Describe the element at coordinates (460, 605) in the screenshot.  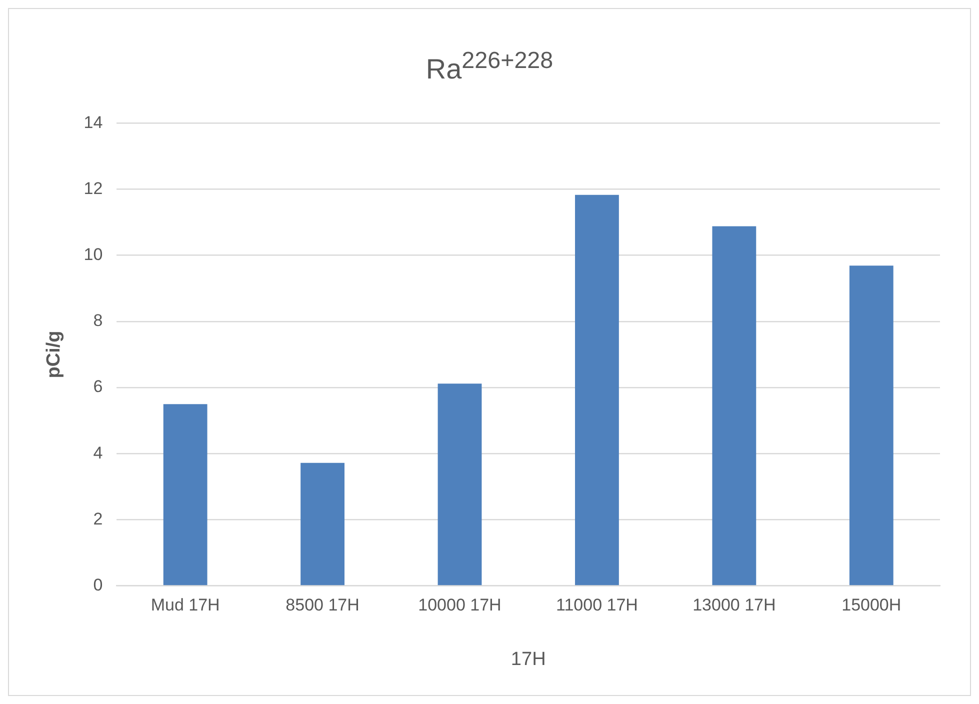
I see `x-tick-label: 10000 17H` at that location.